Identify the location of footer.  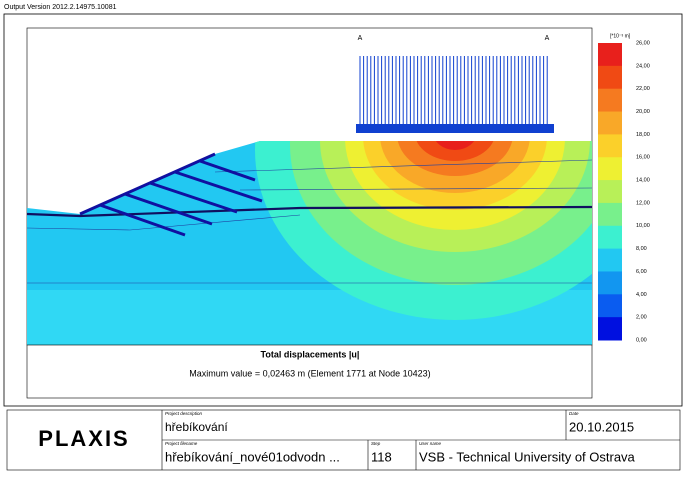
(343, 440).